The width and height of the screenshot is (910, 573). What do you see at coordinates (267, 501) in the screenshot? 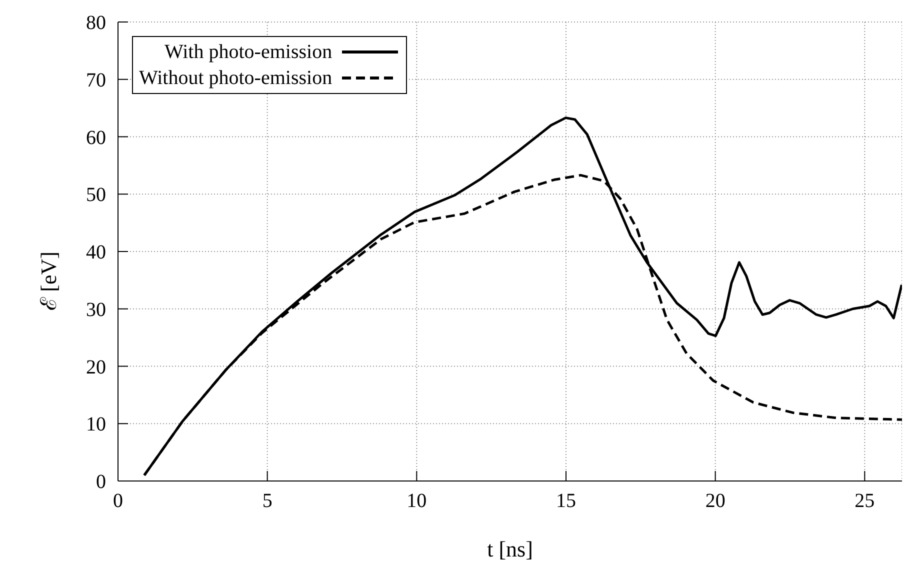
I see `x-tick-label: 5` at bounding box center [267, 501].